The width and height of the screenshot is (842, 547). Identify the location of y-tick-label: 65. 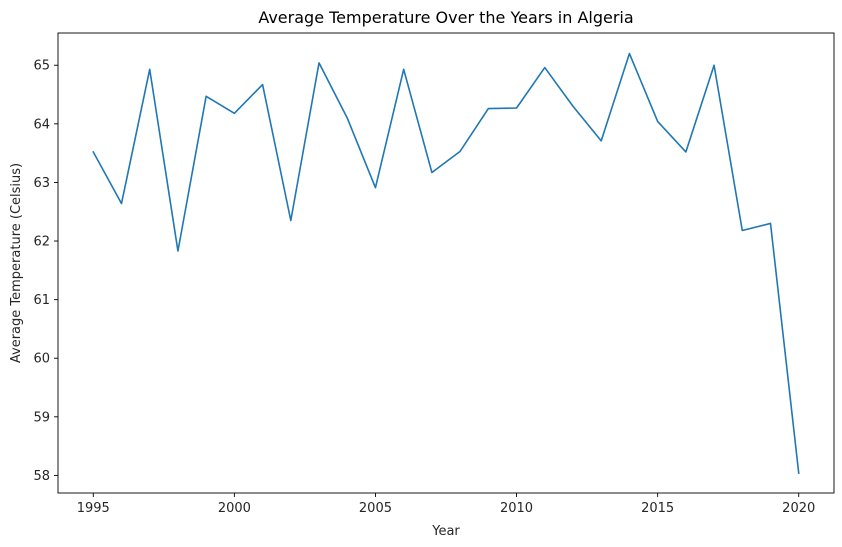
(41, 66).